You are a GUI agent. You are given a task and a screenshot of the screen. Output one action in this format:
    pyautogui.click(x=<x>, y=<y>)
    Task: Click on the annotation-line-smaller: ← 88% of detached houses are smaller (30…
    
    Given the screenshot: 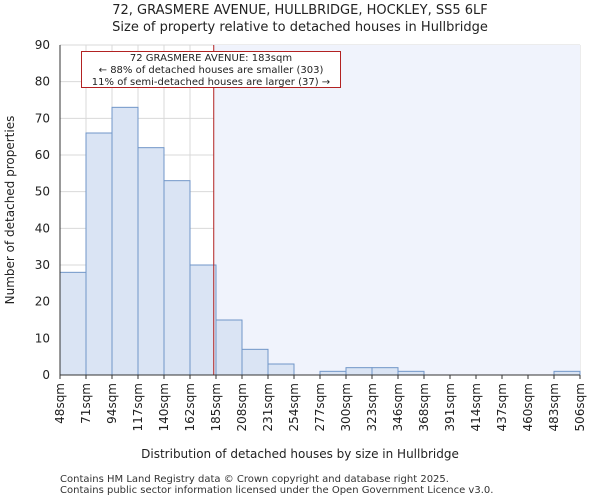 What is the action you would take?
    pyautogui.click(x=211, y=70)
    